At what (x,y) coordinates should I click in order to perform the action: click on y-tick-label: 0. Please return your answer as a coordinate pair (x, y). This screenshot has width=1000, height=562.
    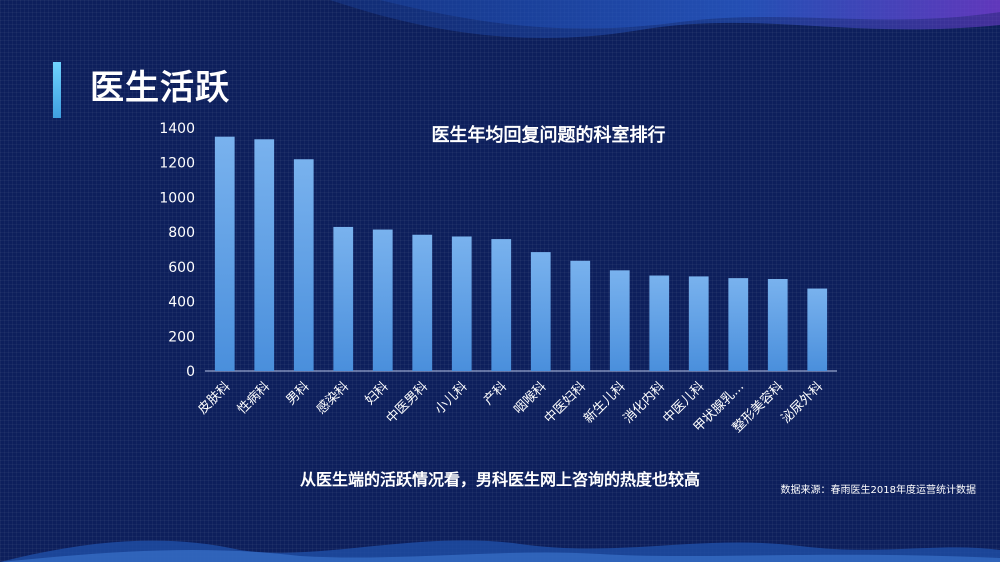
    Looking at the image, I should click on (190, 372).